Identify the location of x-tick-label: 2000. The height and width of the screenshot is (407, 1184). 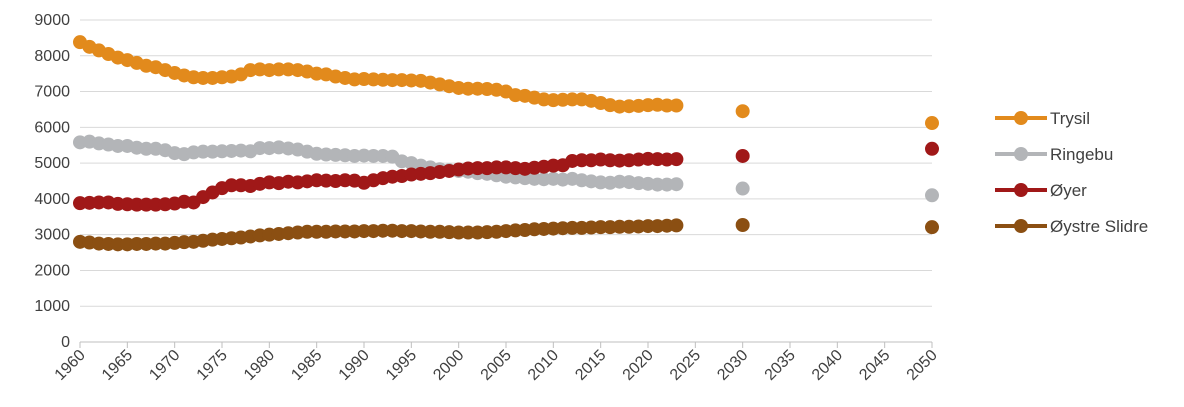
(448, 365).